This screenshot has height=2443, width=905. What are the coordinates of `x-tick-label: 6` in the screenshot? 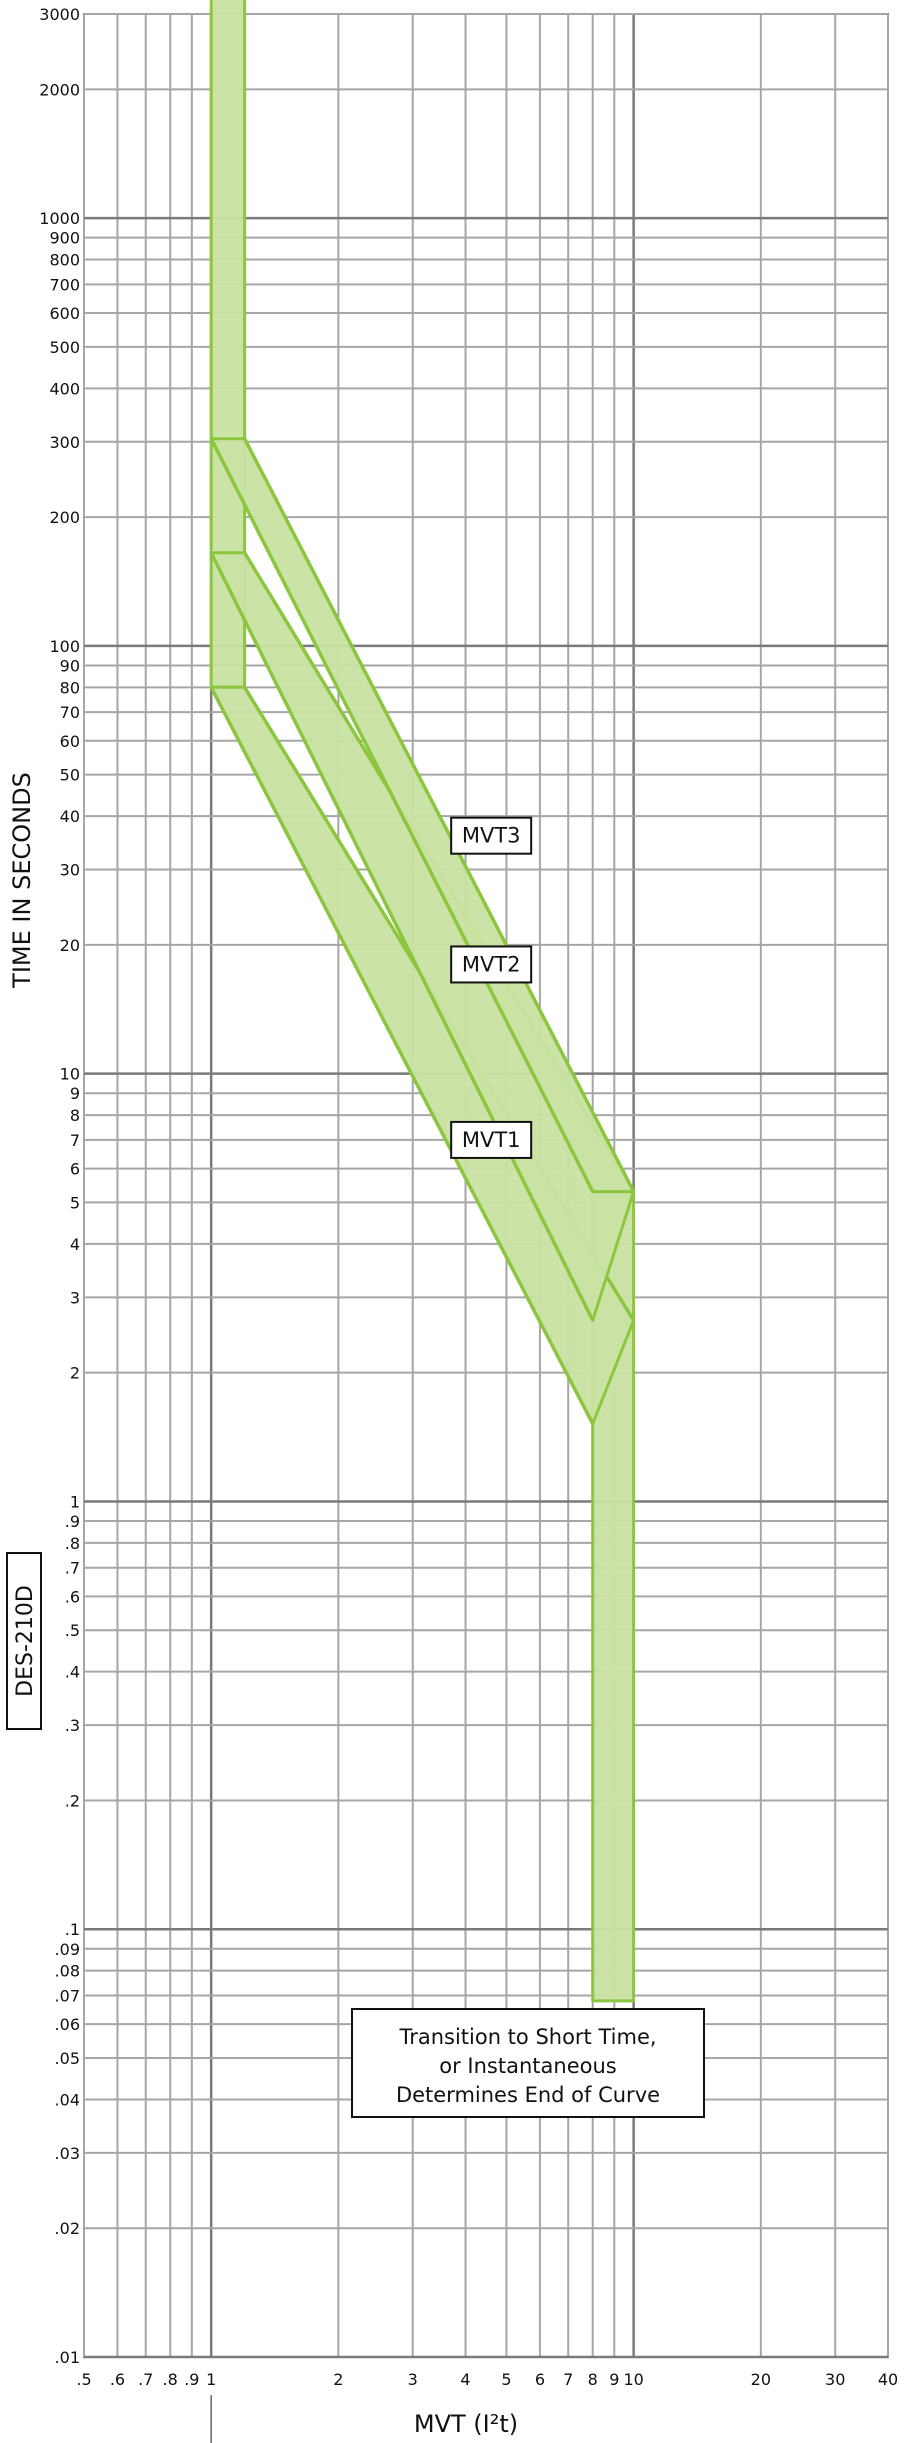 It's located at (540, 2379).